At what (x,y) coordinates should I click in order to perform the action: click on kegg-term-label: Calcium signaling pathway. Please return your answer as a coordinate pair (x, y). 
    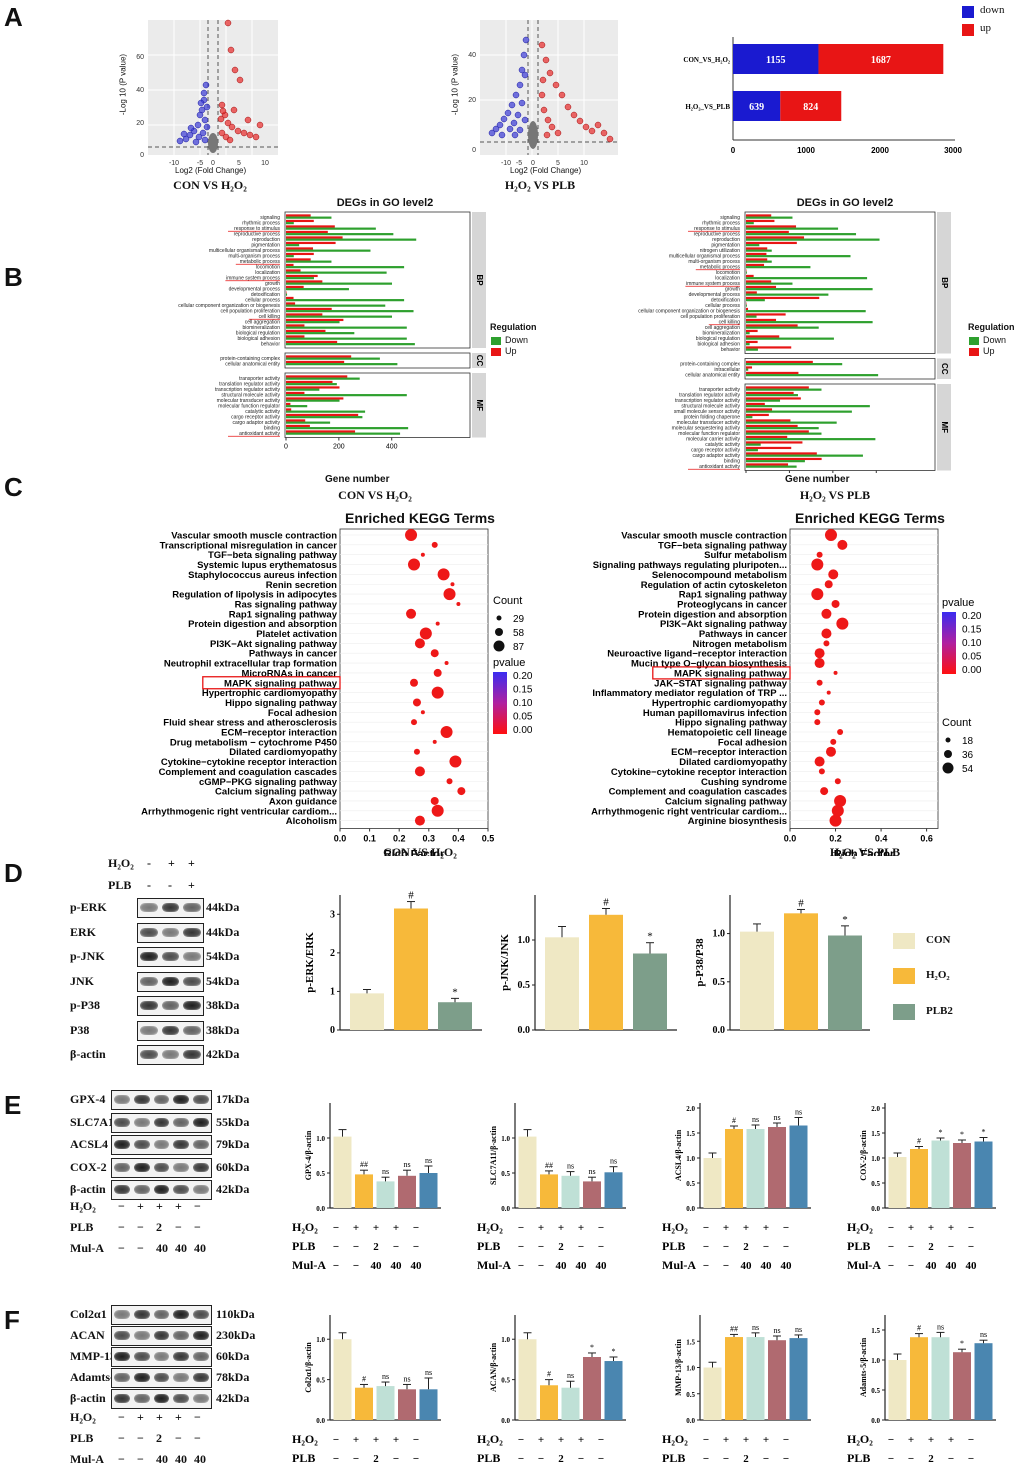
    Looking at the image, I should click on (726, 801).